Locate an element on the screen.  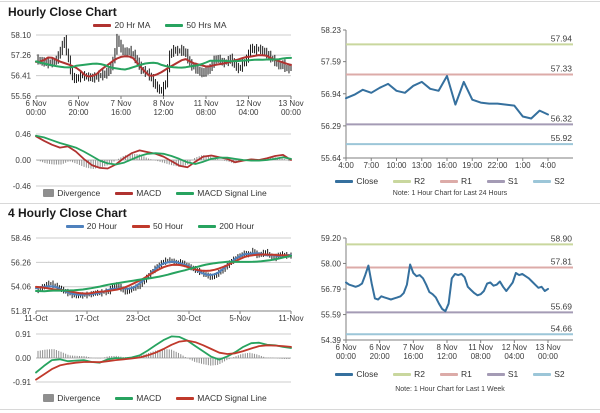
legend-label: 20 Hour is located at coordinates (102, 226).